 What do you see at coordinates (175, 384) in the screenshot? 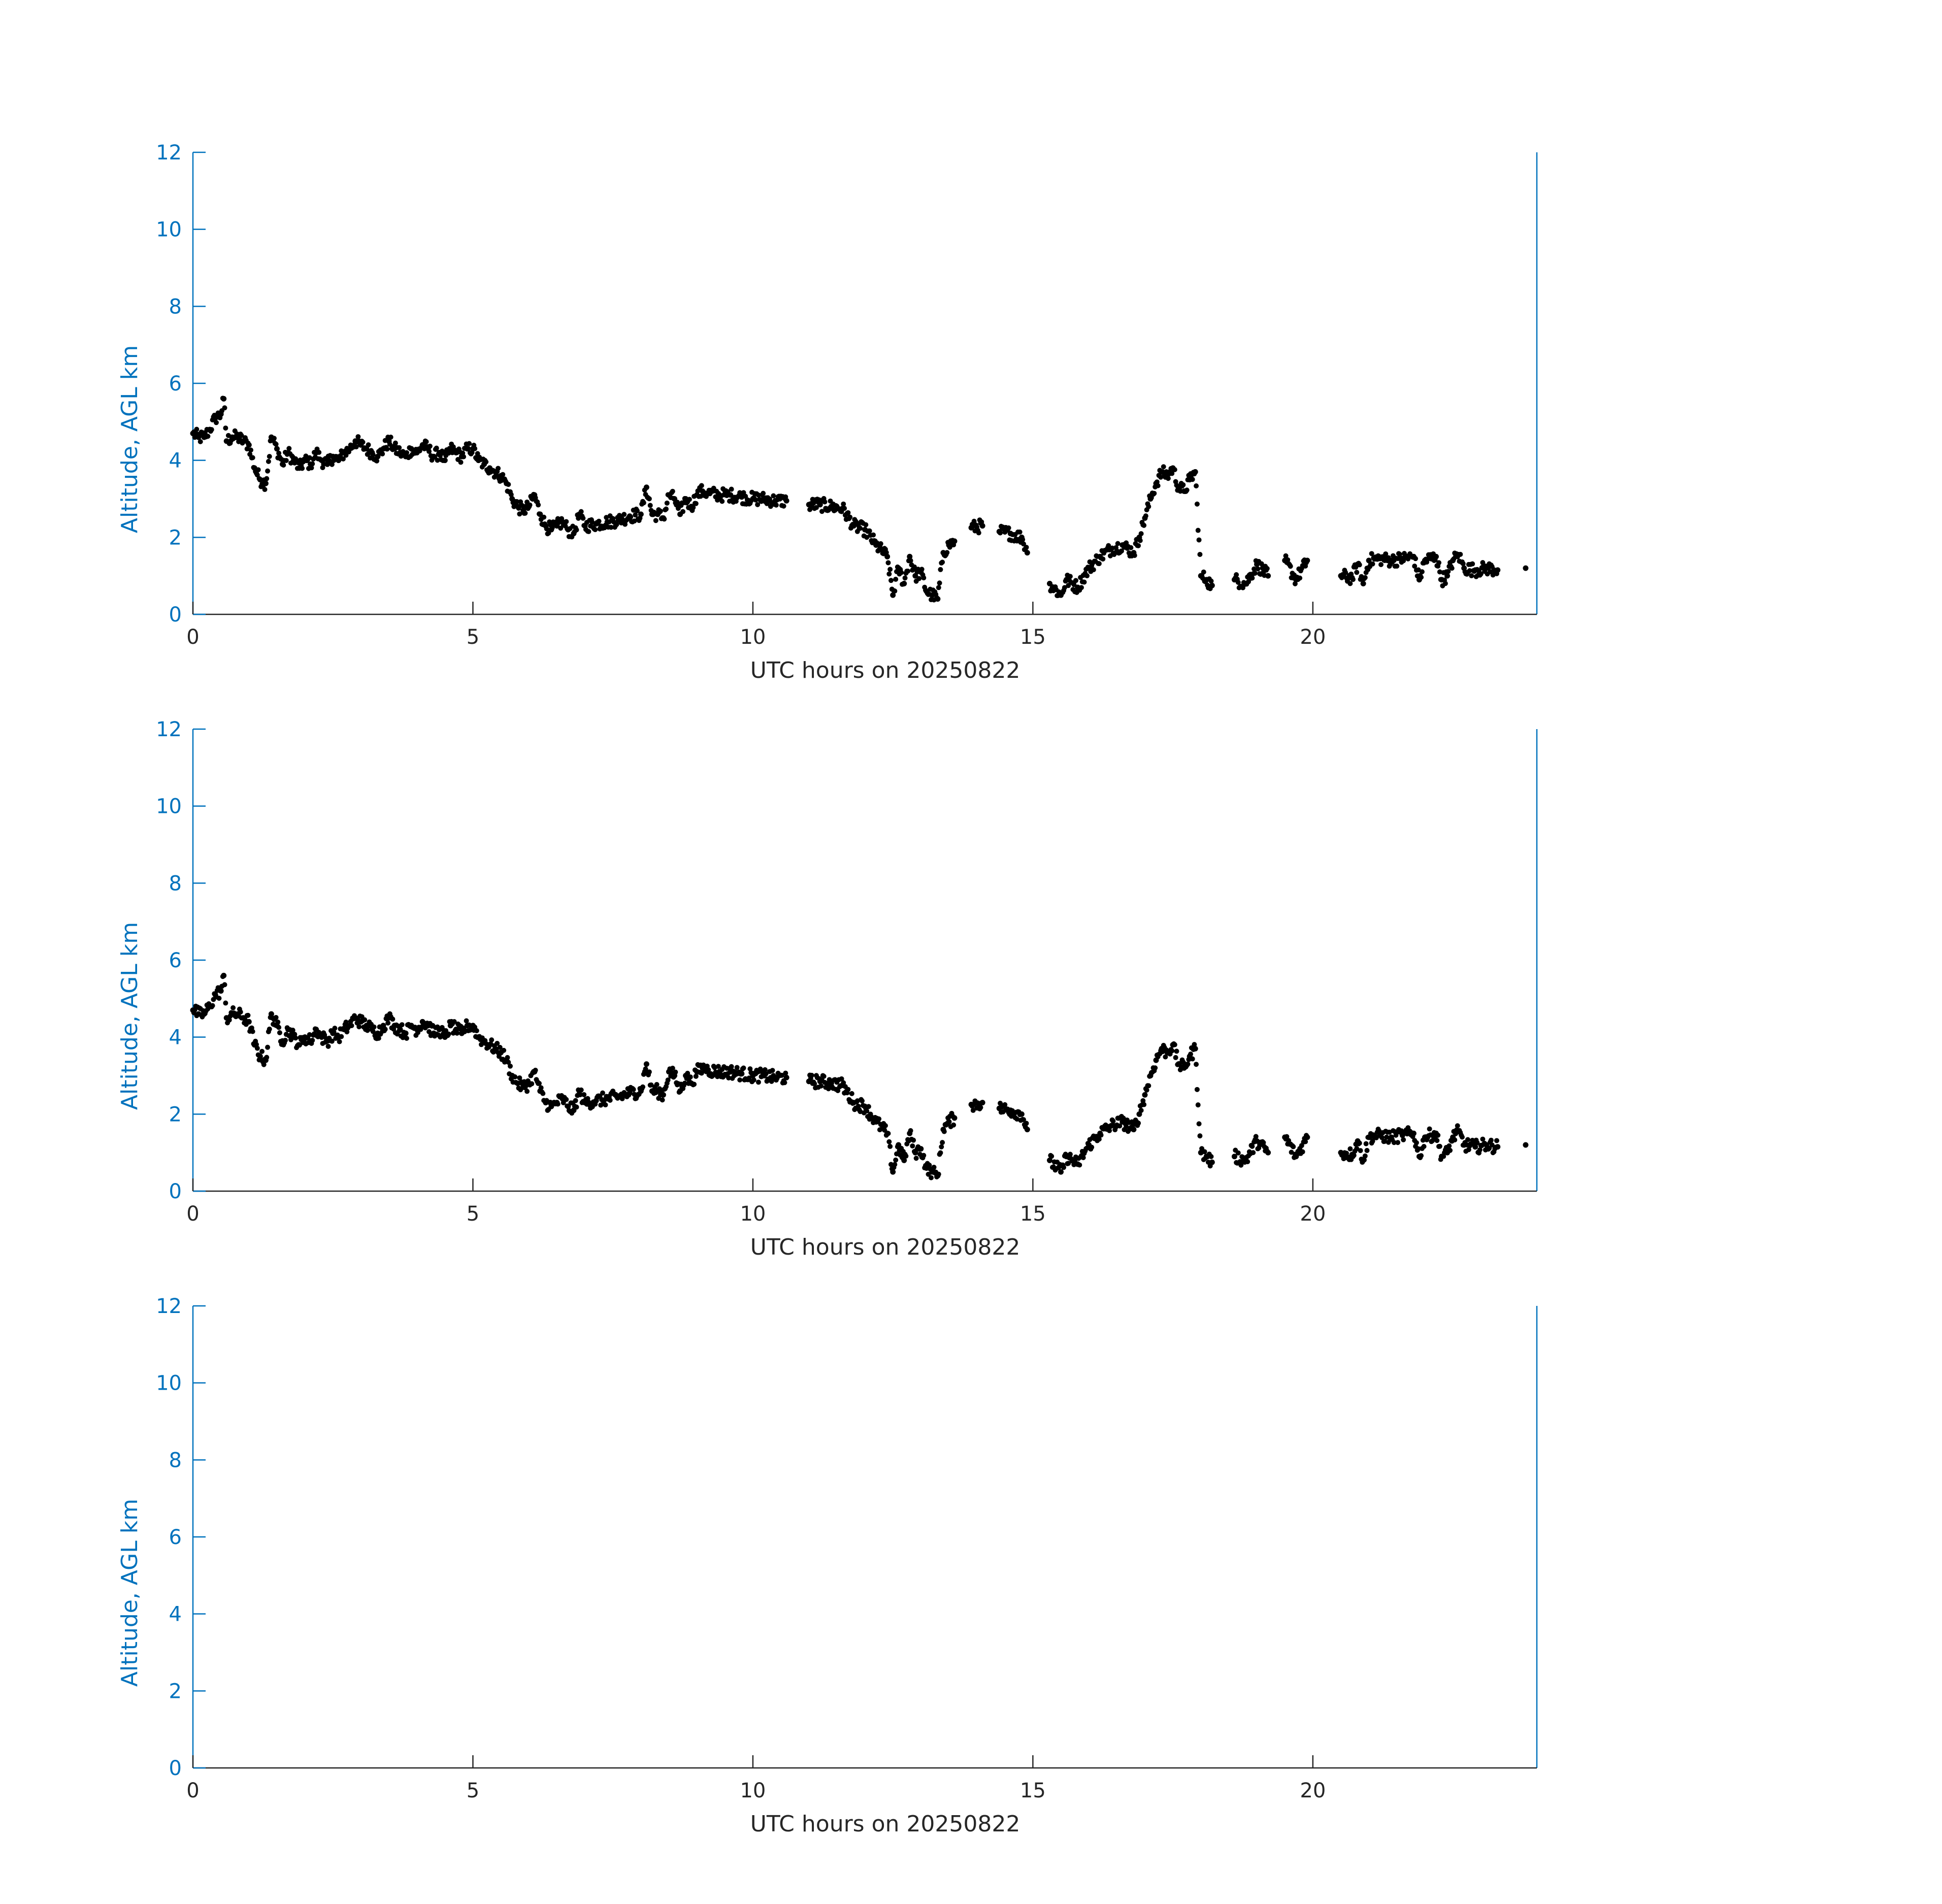
I see `y-tick-label: 6` at bounding box center [175, 384].